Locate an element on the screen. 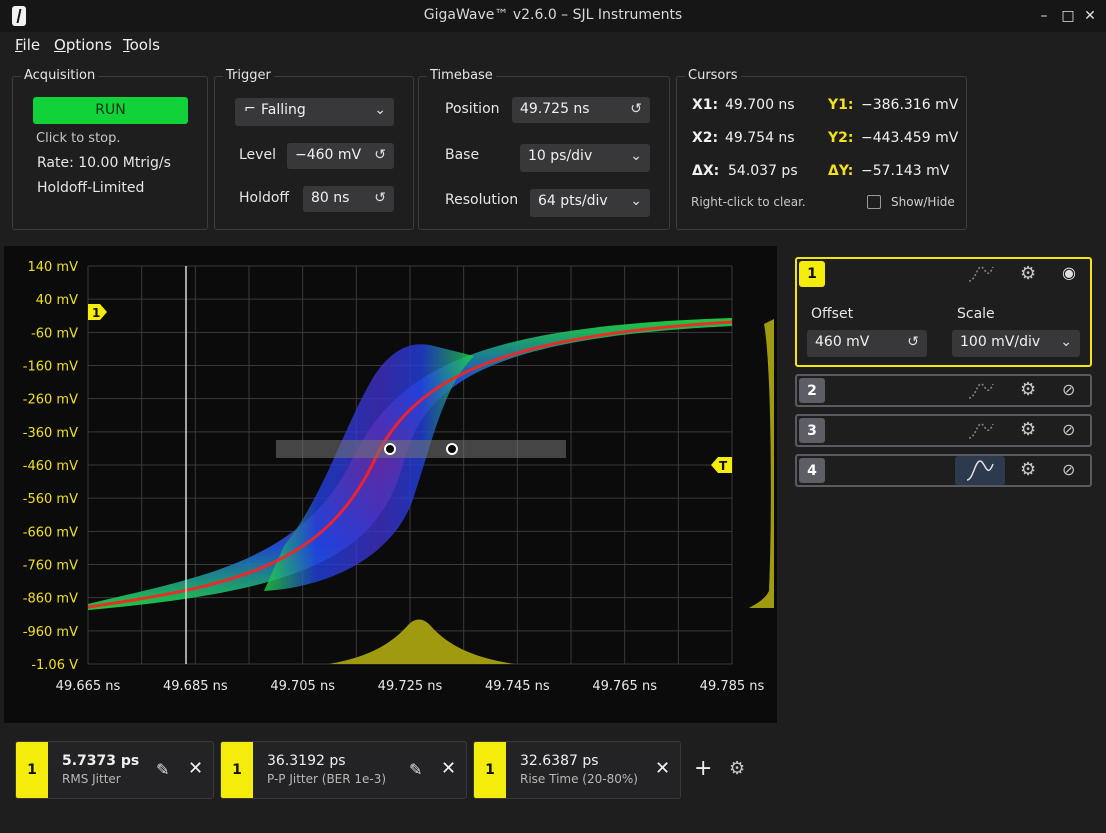  channel-2-card: 2 ⚙ ⊘ is located at coordinates (943, 390).